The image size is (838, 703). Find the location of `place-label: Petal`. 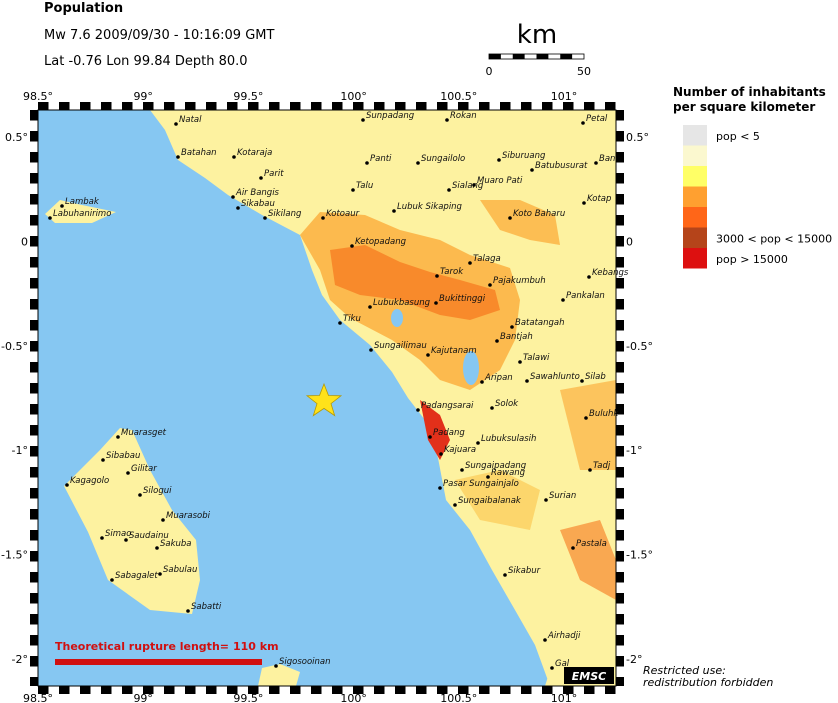

place-label: Petal is located at coordinates (597, 119).